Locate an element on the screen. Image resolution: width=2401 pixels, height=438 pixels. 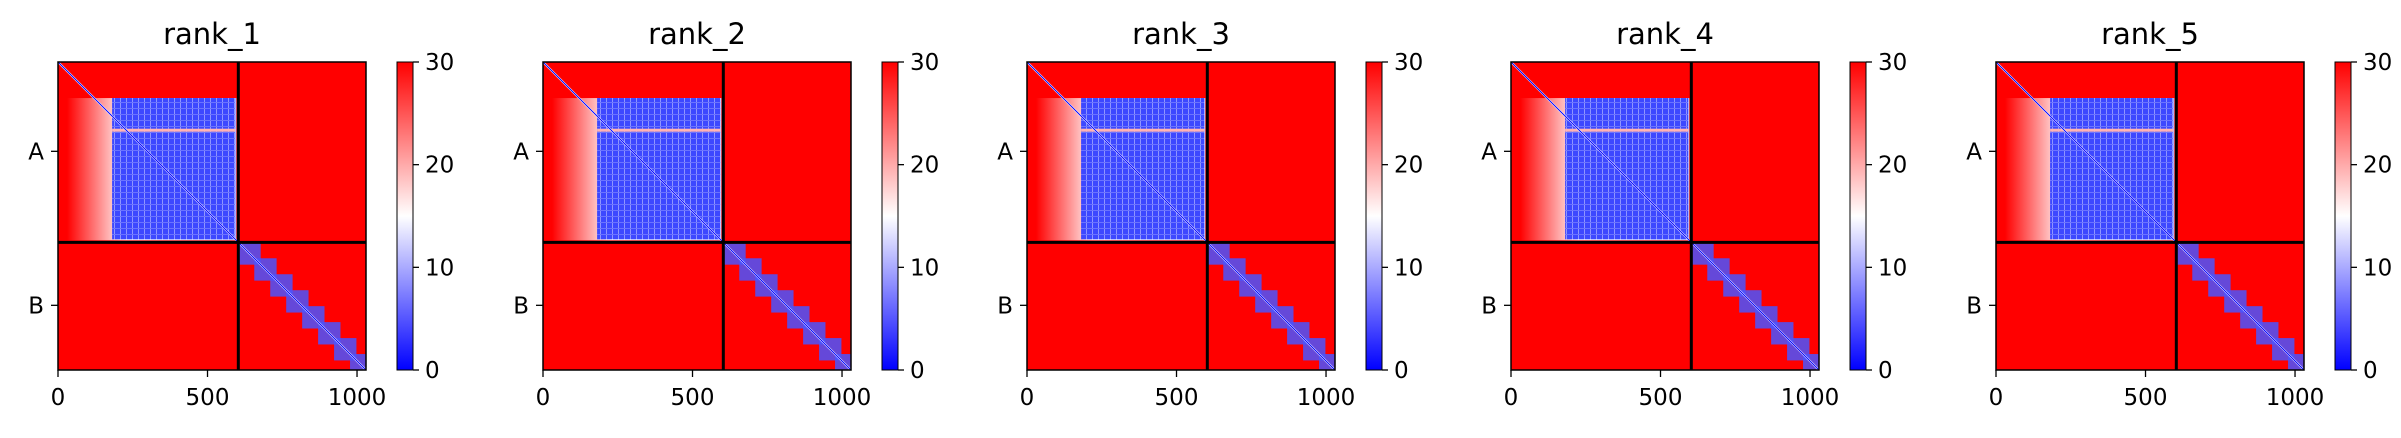
panel-title: rank_1 is located at coordinates (212, 34).